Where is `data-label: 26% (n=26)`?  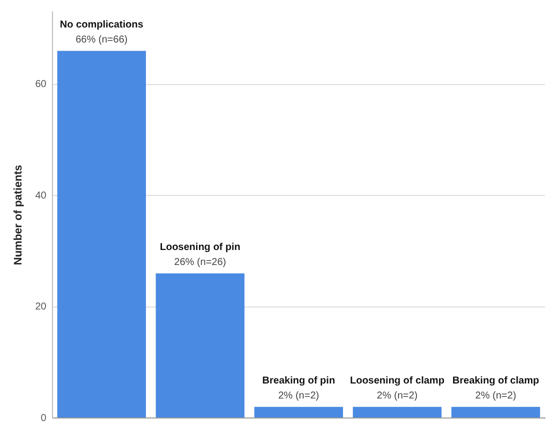 data-label: 26% (n=26) is located at coordinates (200, 262).